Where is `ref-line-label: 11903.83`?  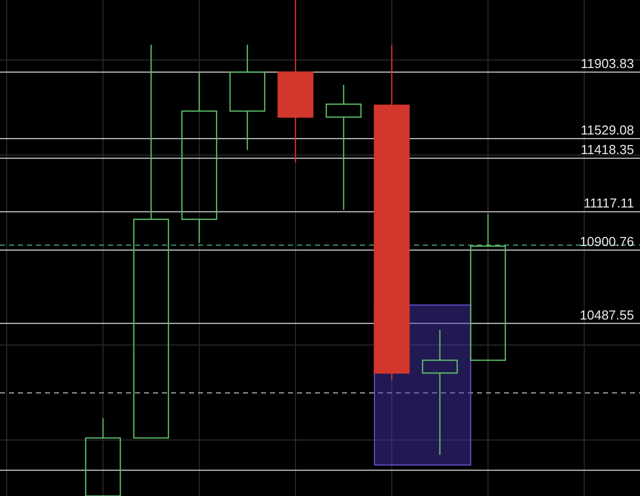
ref-line-label: 11903.83 is located at coordinates (607, 64).